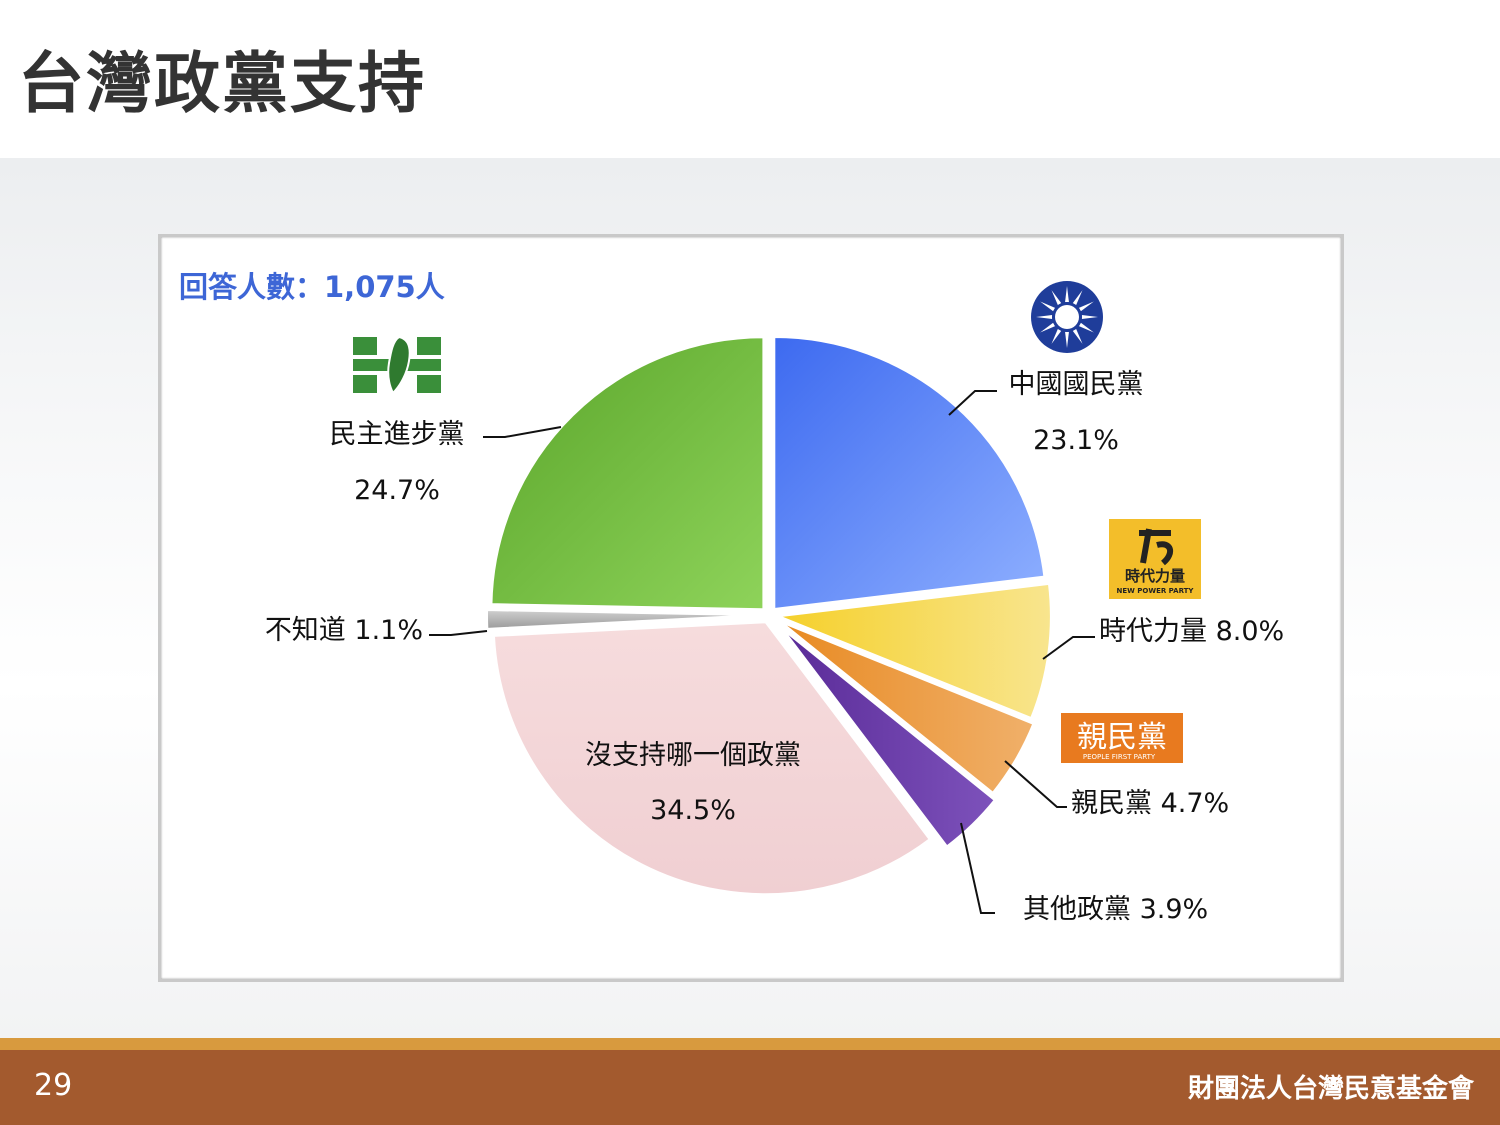 This screenshot has width=1500, height=1125. Describe the element at coordinates (750, 1044) in the screenshot. I see `footer-accent-line` at that location.